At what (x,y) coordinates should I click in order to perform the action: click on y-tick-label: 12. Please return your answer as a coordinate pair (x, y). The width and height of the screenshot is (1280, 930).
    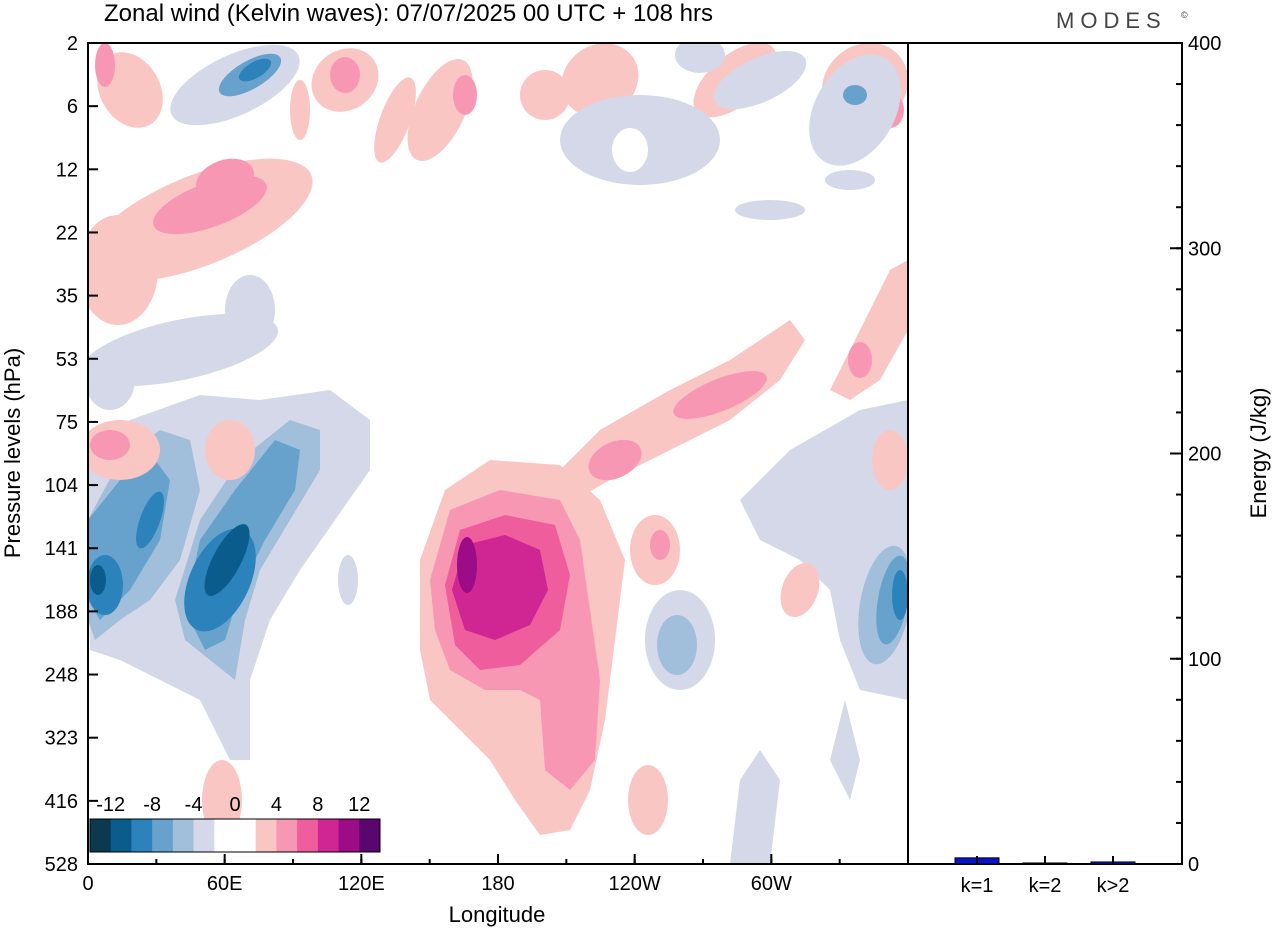
    Looking at the image, I should click on (67, 170).